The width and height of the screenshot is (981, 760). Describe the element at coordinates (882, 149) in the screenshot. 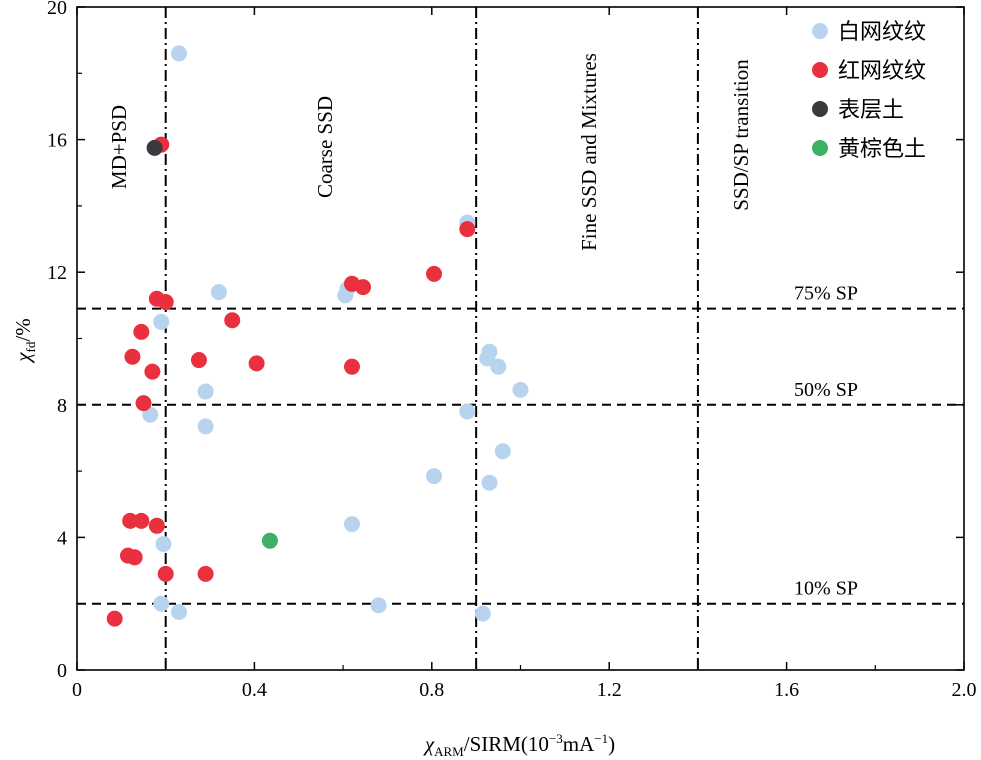

I see `legend-label: 黄棕色土` at that location.